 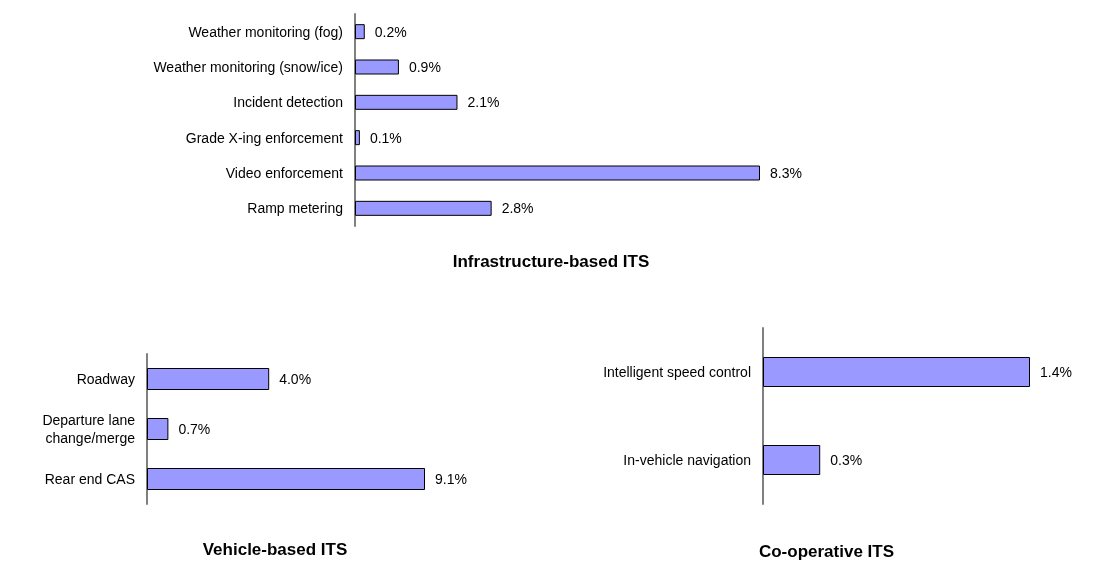 What do you see at coordinates (275, 549) in the screenshot?
I see `text: Vehicle-based ITS` at bounding box center [275, 549].